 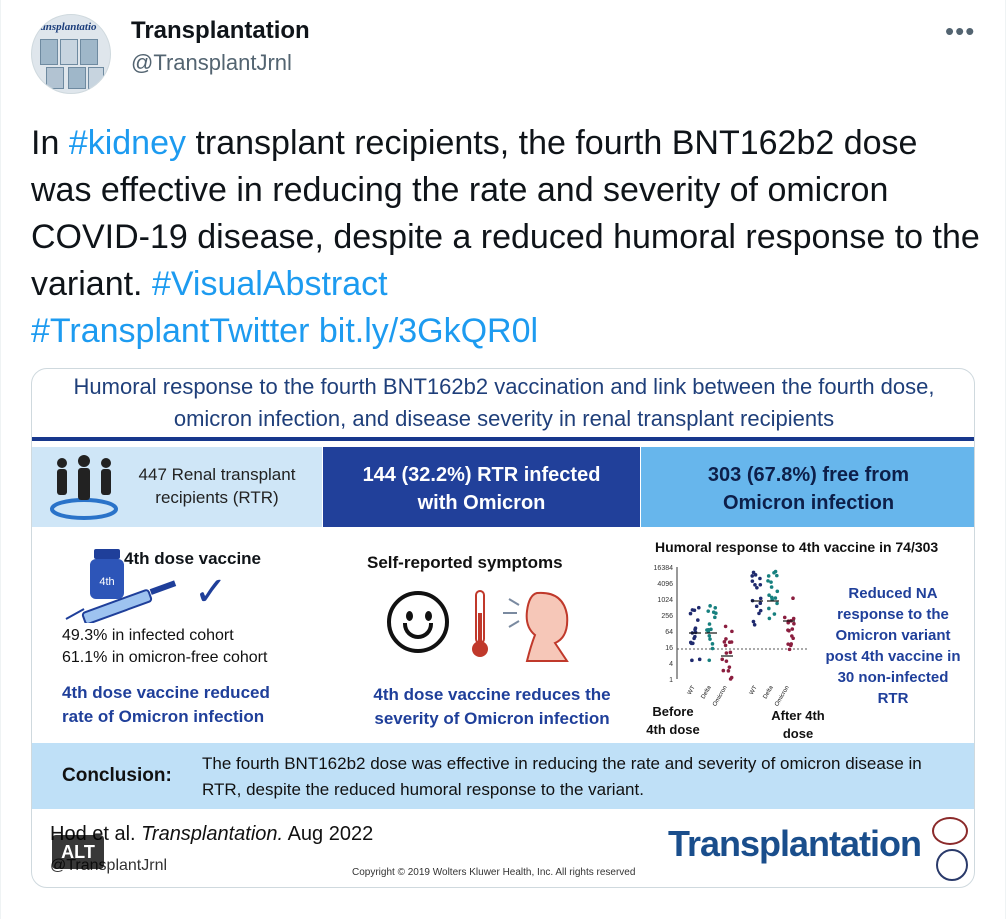 I want to click on y-tick-label: 1, so click(x=671, y=680).